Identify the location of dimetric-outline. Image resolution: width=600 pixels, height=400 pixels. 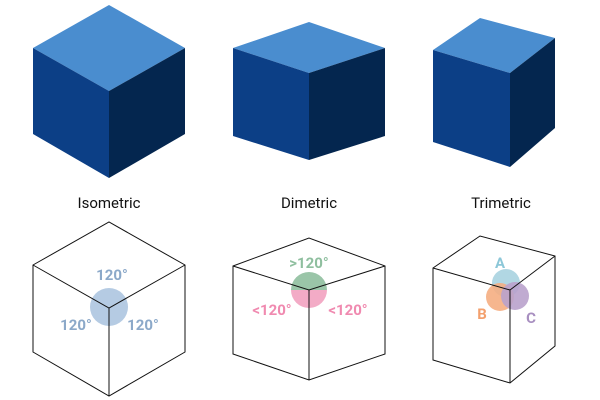
(309, 309).